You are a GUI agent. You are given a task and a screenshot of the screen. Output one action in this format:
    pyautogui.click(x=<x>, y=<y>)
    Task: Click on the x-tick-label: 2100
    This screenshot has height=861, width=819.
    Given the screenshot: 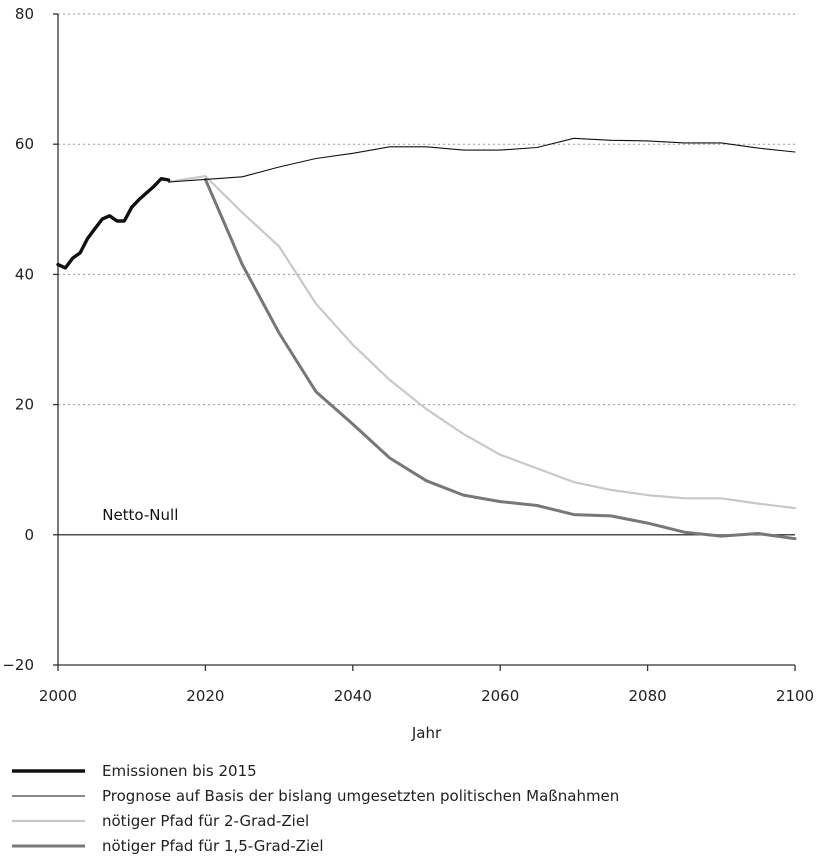 What is the action you would take?
    pyautogui.click(x=795, y=696)
    